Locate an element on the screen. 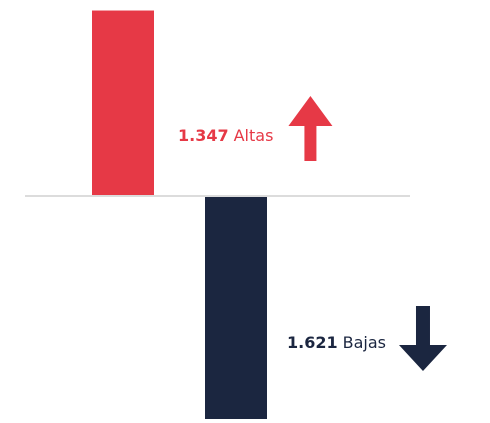 The width and height of the screenshot is (490, 423). arrow-down is located at coordinates (422, 338).